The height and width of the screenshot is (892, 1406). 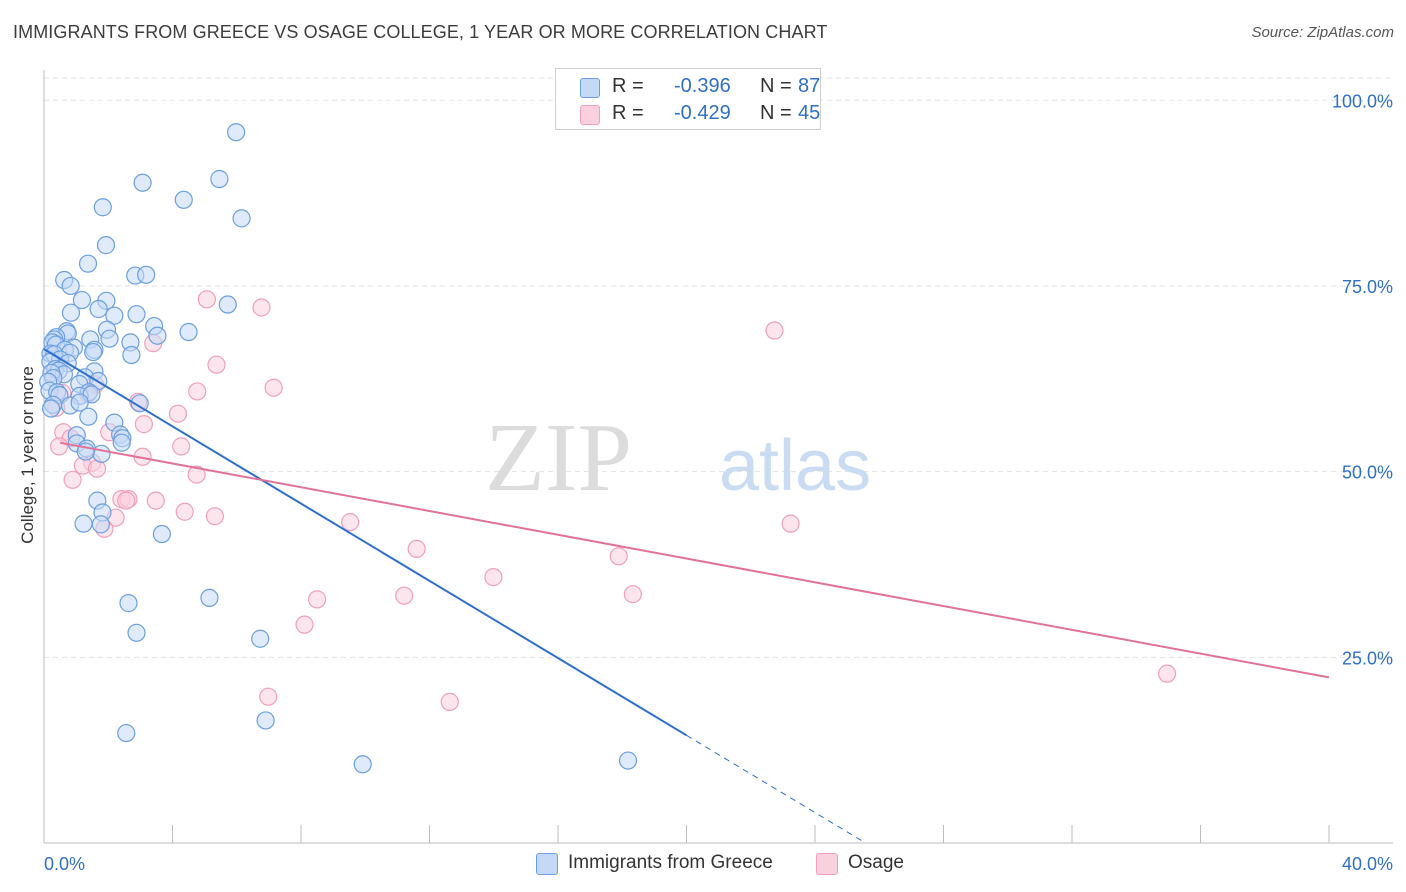 What do you see at coordinates (1367, 473) in the screenshot?
I see `y-tick-label: 50.0%` at bounding box center [1367, 473].